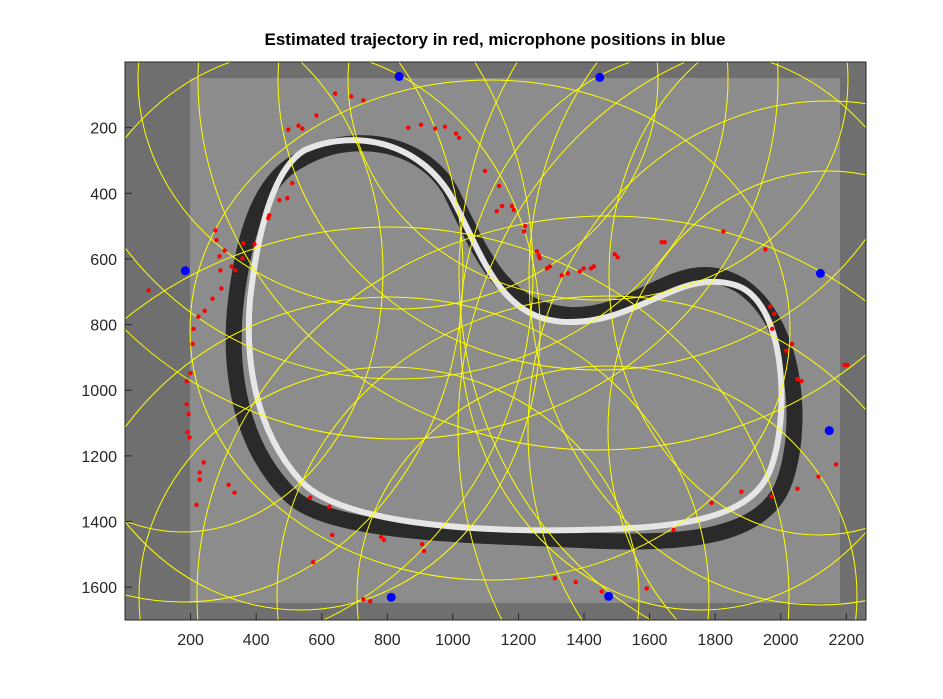  Describe the element at coordinates (99, 457) in the screenshot. I see `y-tick-label: 1200` at that location.